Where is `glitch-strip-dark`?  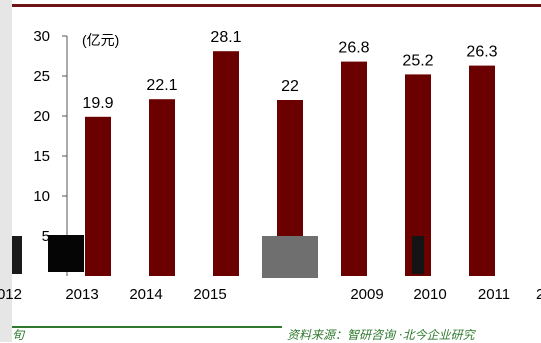 glitch-strip-dark is located at coordinates (17, 255).